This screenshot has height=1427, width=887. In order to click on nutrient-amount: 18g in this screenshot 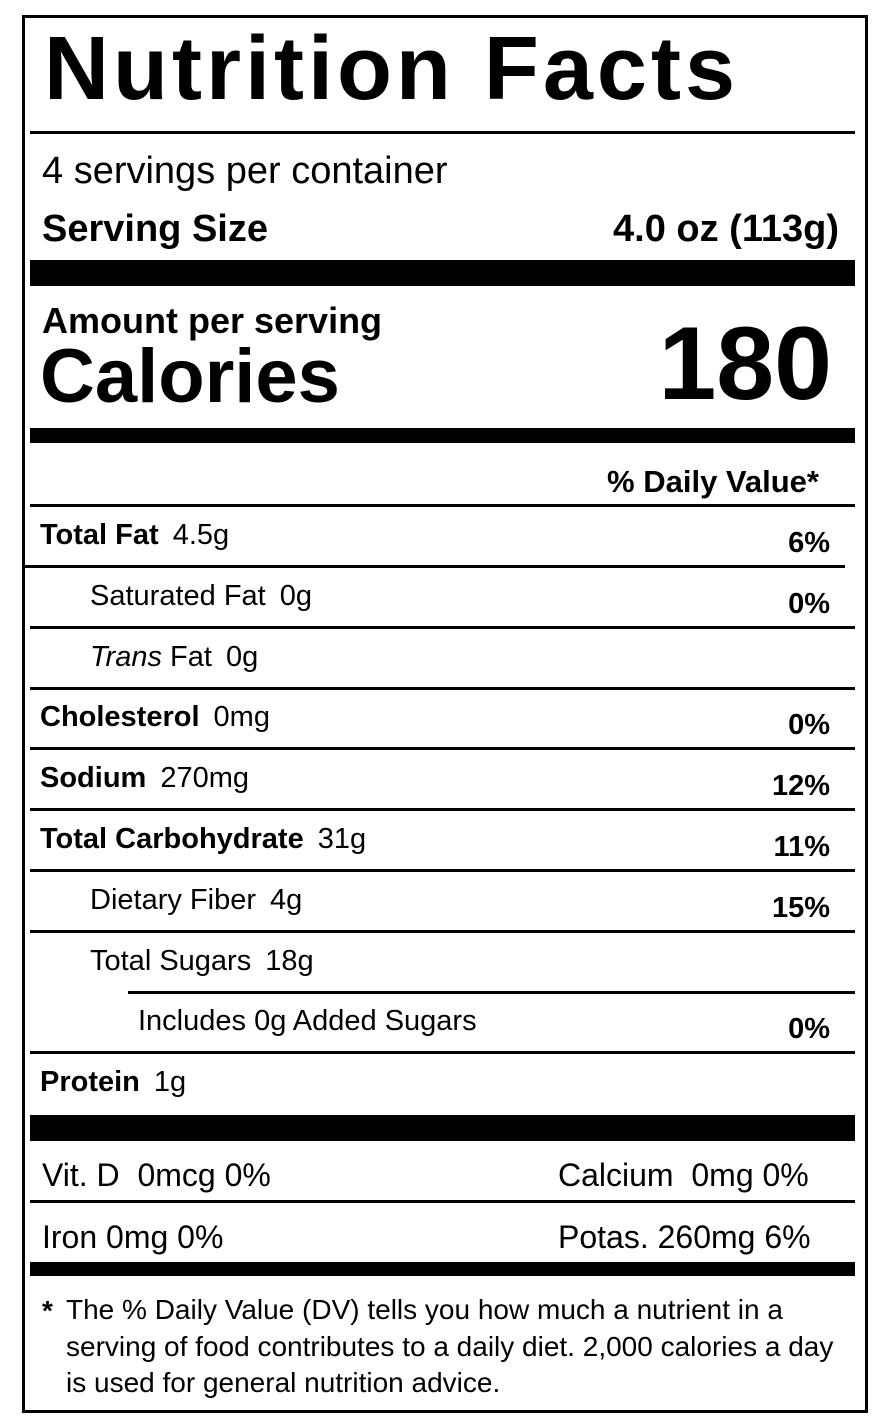, I will do `click(289, 960)`.